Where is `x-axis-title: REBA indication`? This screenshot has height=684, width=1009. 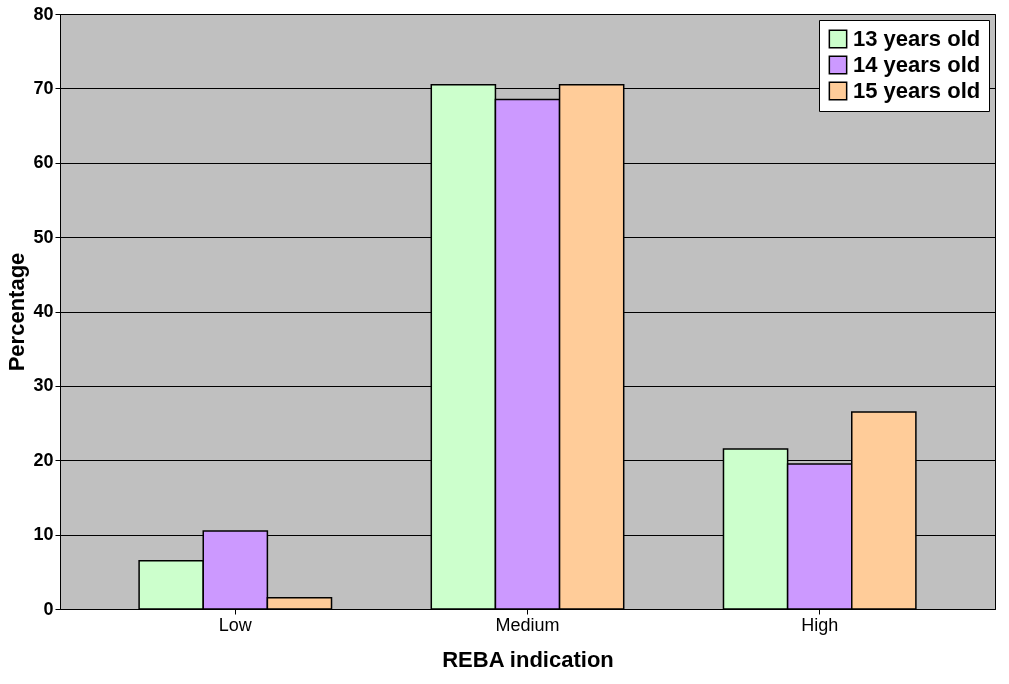
x-axis-title: REBA indication is located at coordinates (528, 659).